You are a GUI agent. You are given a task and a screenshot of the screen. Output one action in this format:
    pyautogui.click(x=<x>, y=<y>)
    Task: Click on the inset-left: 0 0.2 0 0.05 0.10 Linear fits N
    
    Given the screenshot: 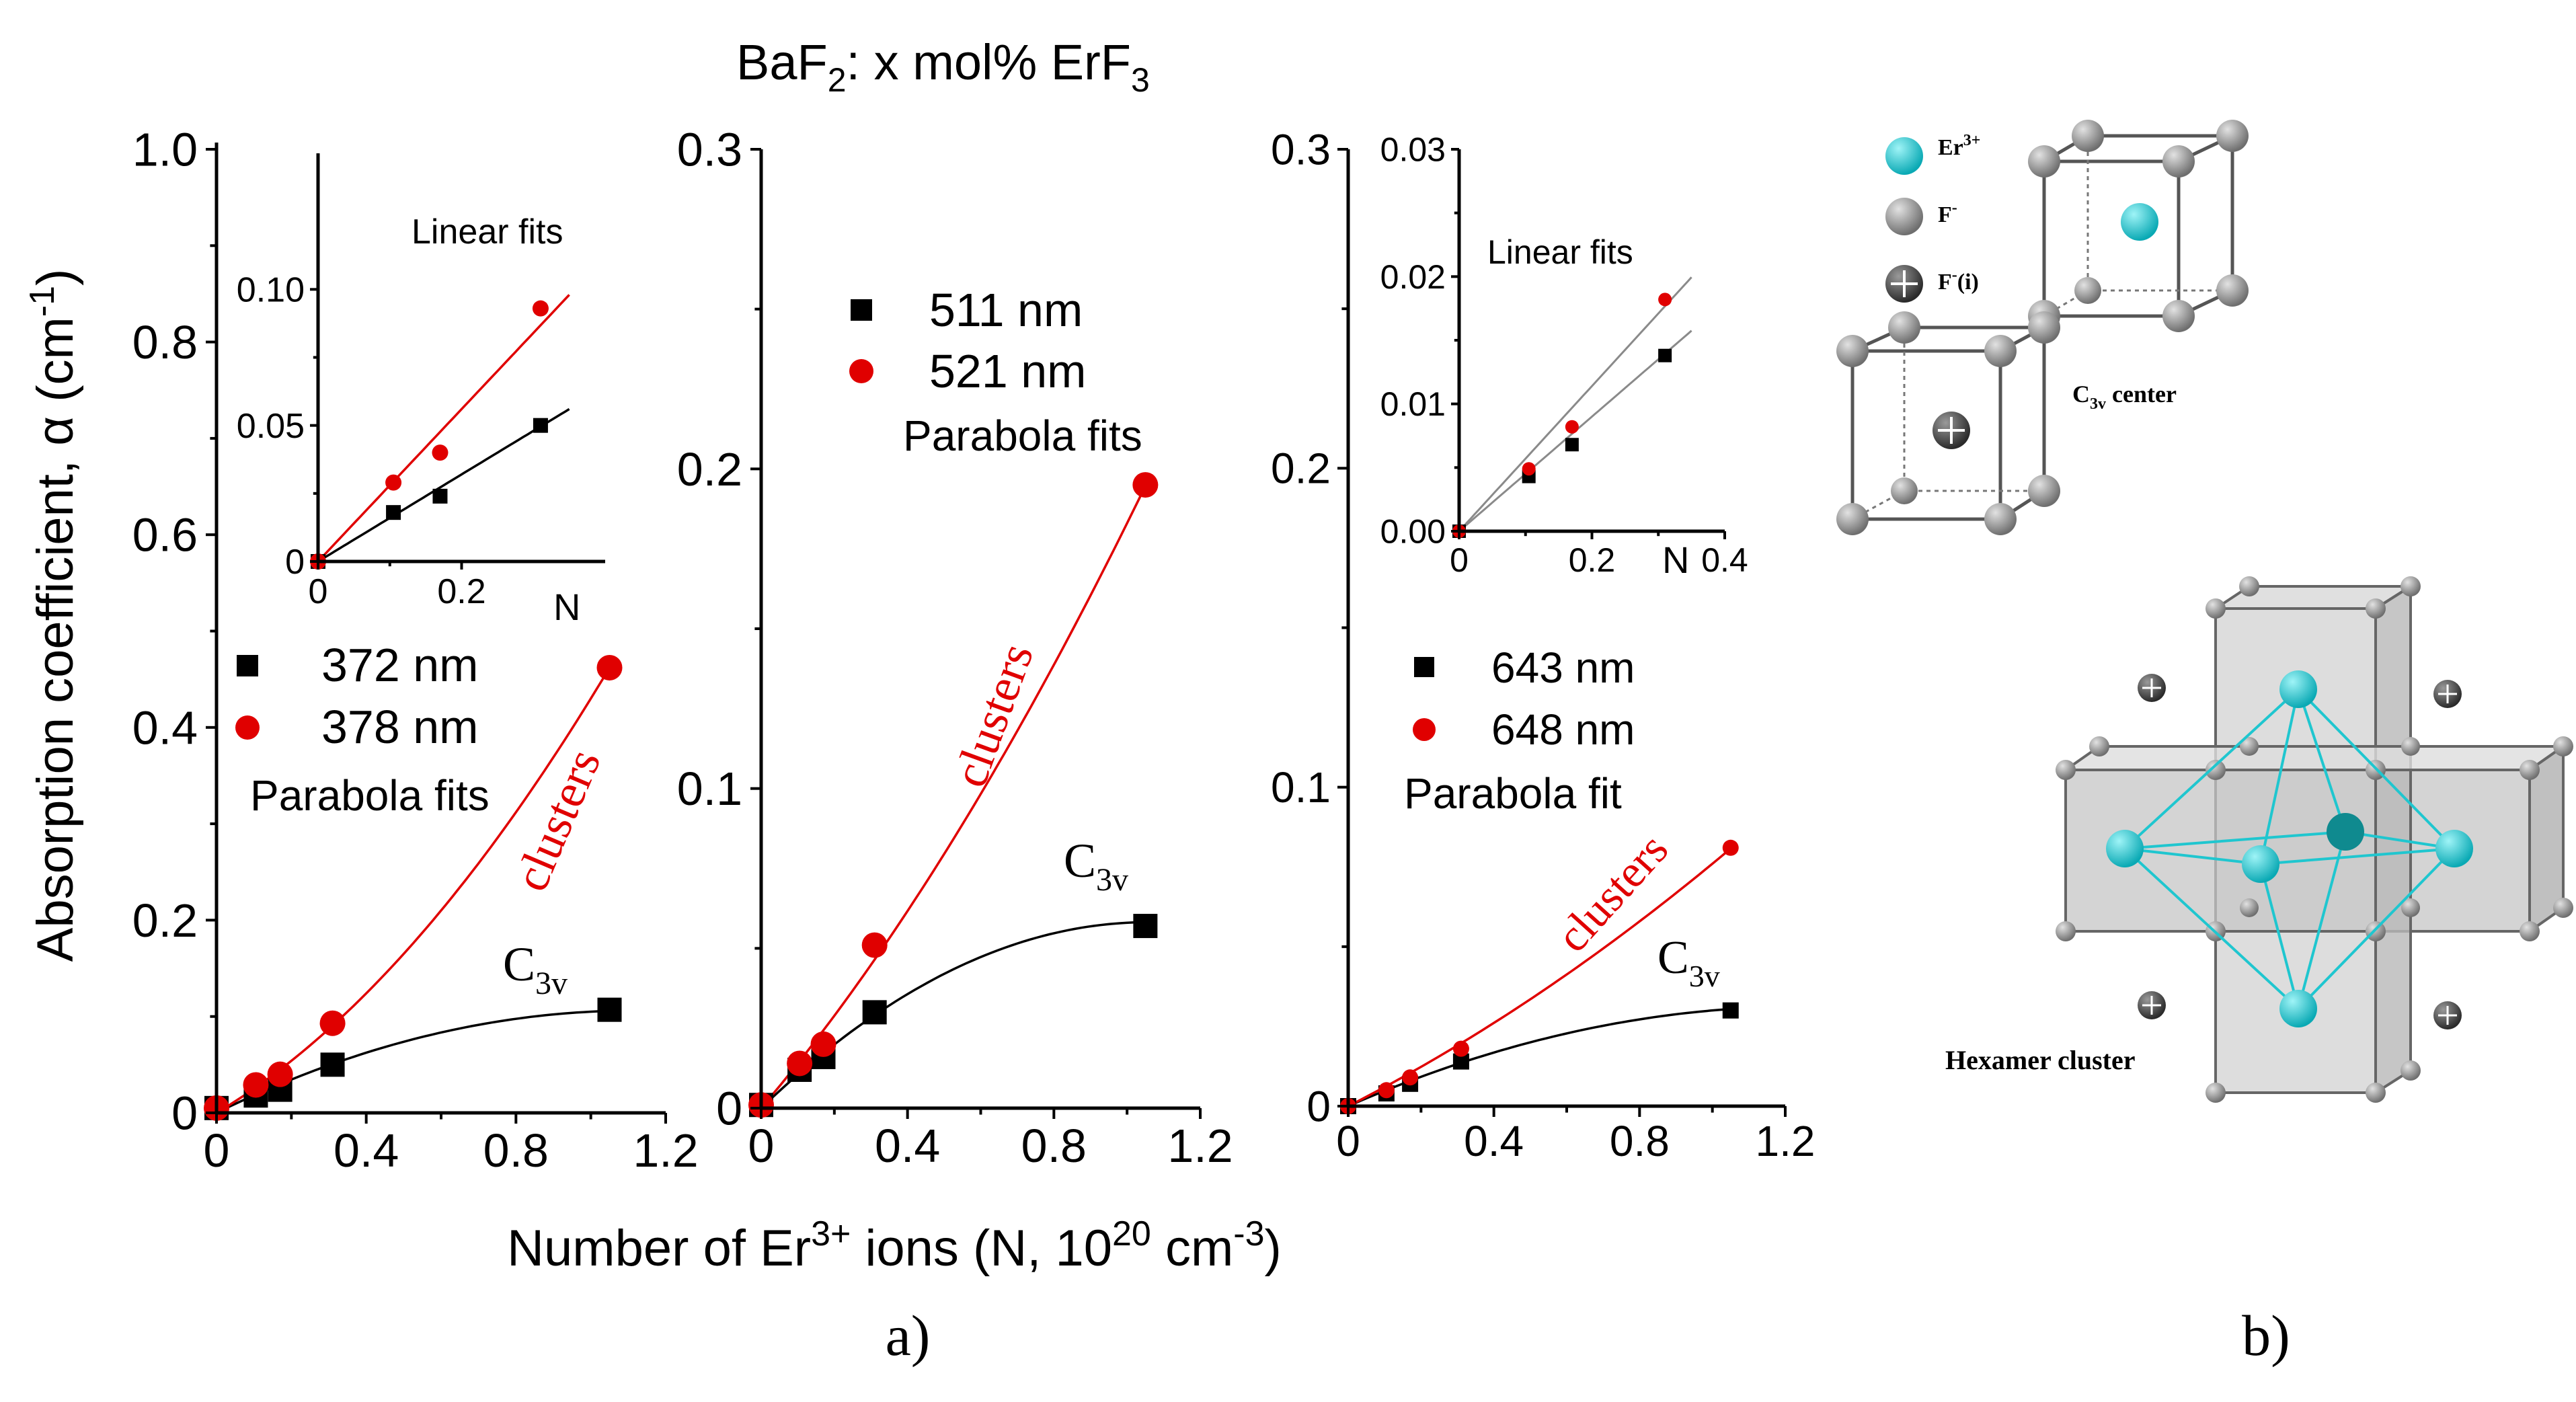 What is the action you would take?
    pyautogui.click(x=421, y=390)
    